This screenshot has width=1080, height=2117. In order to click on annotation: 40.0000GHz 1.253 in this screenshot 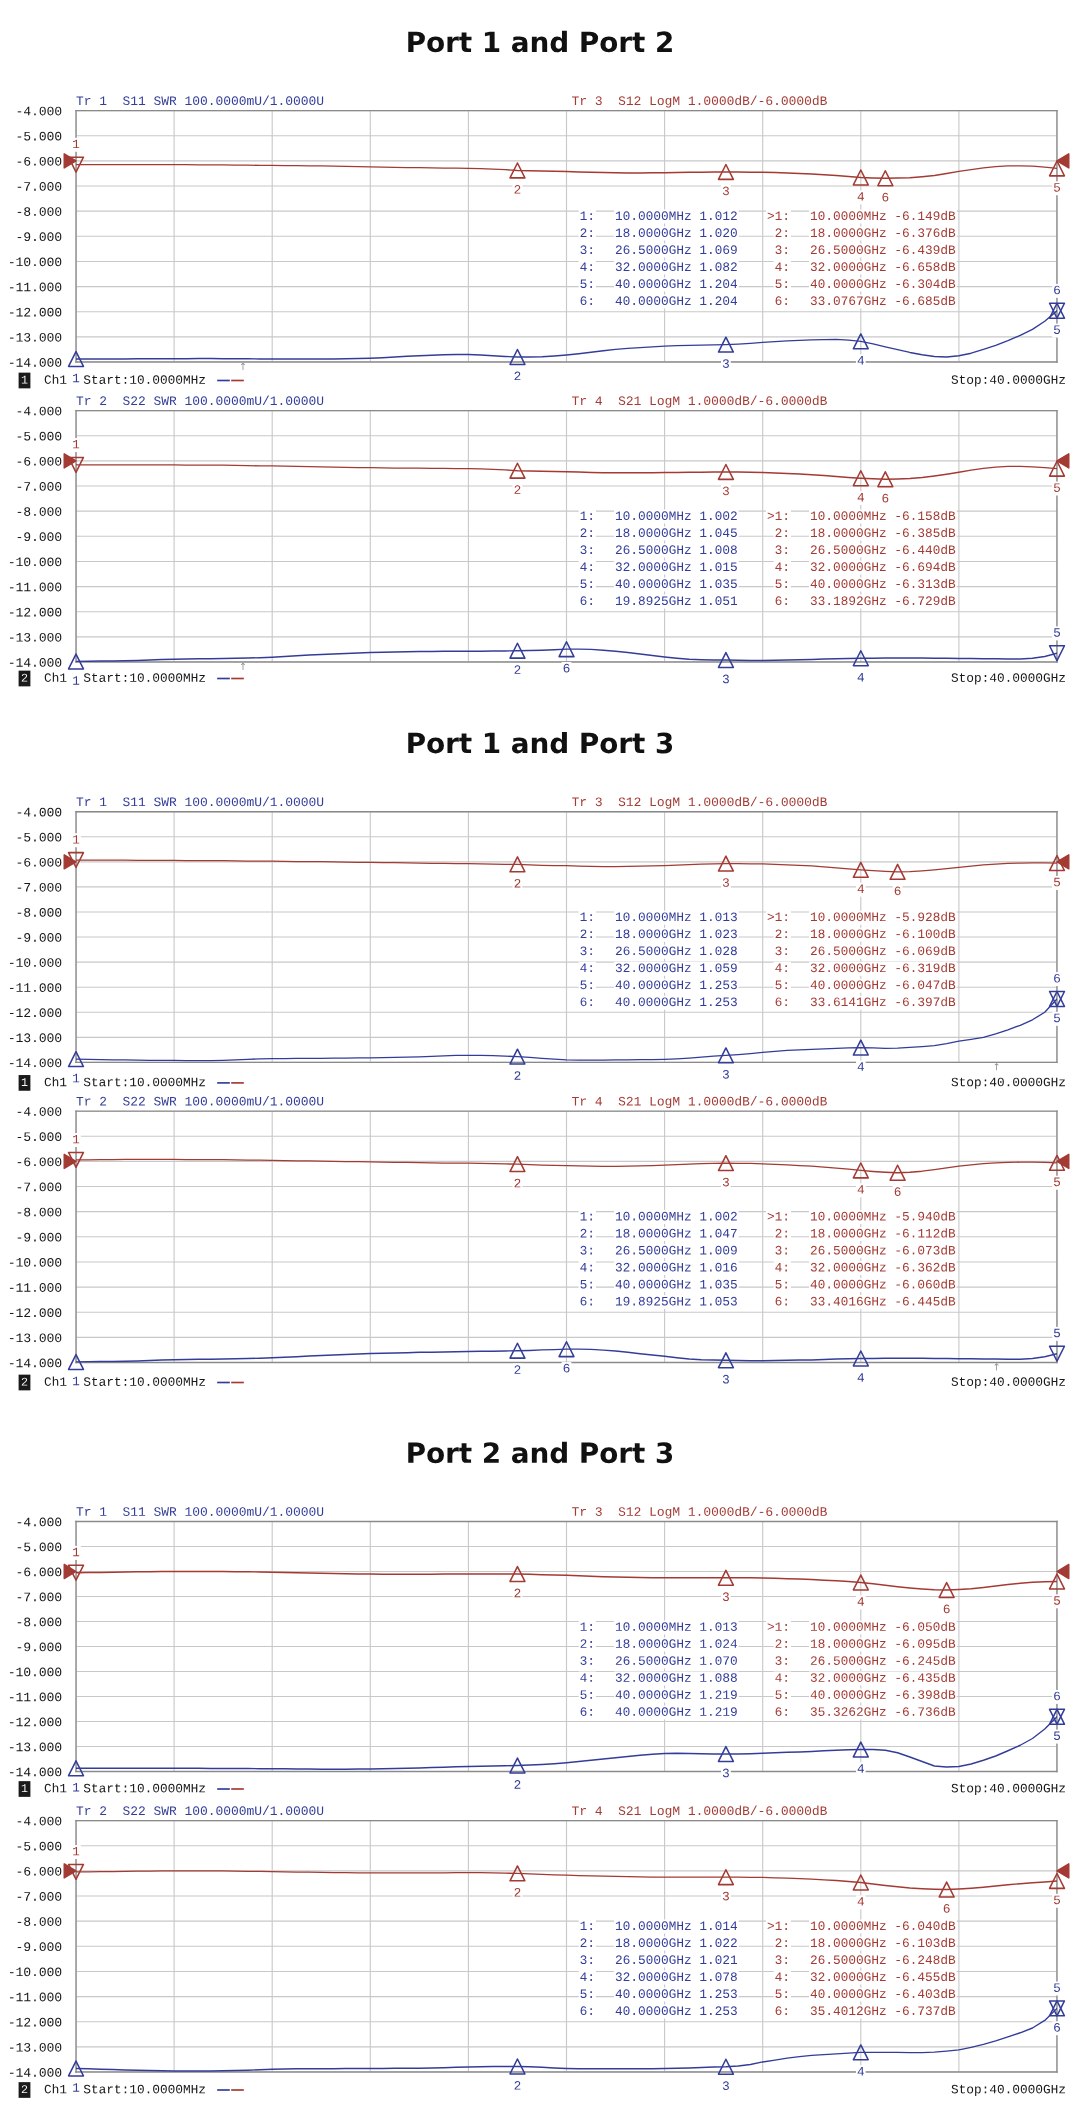, I will do `click(676, 1994)`.